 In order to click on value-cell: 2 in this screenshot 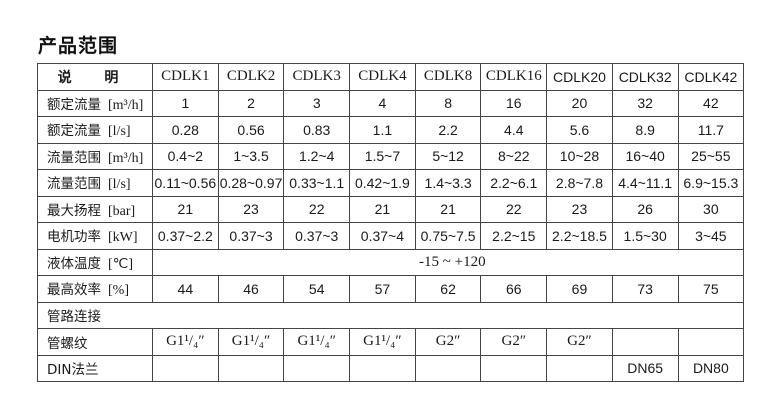, I will do `click(251, 103)`.